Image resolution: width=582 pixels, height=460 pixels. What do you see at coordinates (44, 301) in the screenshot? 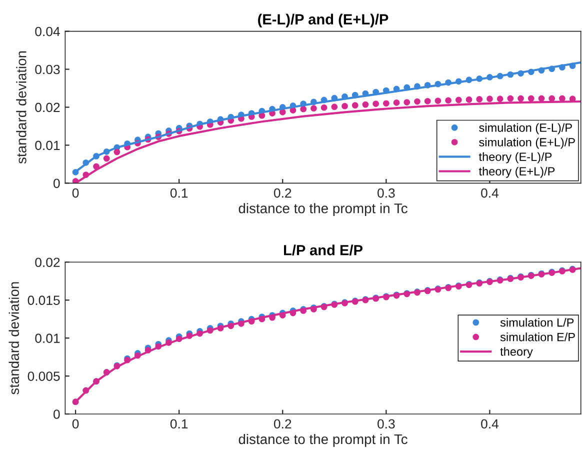
I see `y-tick-label: 0.015` at bounding box center [44, 301].